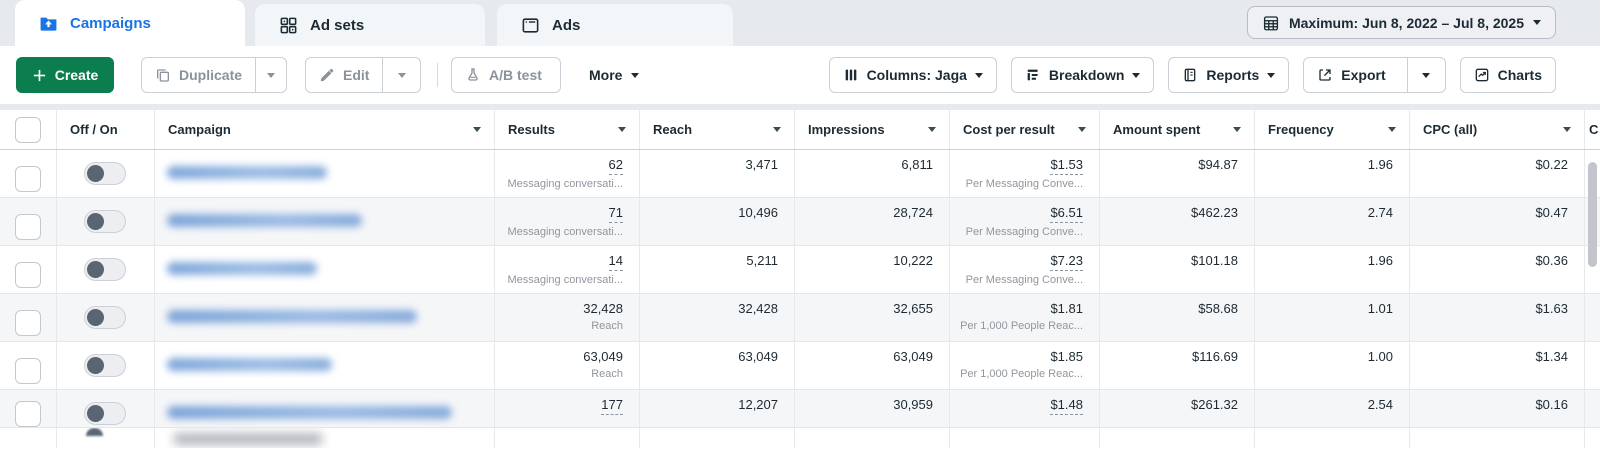  What do you see at coordinates (1507, 75) in the screenshot?
I see `charts-button: Charts` at bounding box center [1507, 75].